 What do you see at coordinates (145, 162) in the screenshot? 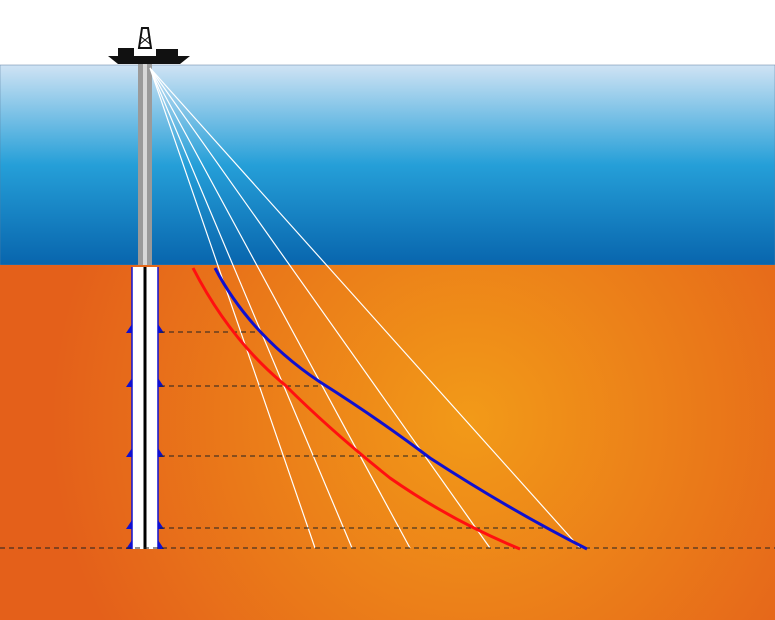
I see `riser-core` at bounding box center [145, 162].